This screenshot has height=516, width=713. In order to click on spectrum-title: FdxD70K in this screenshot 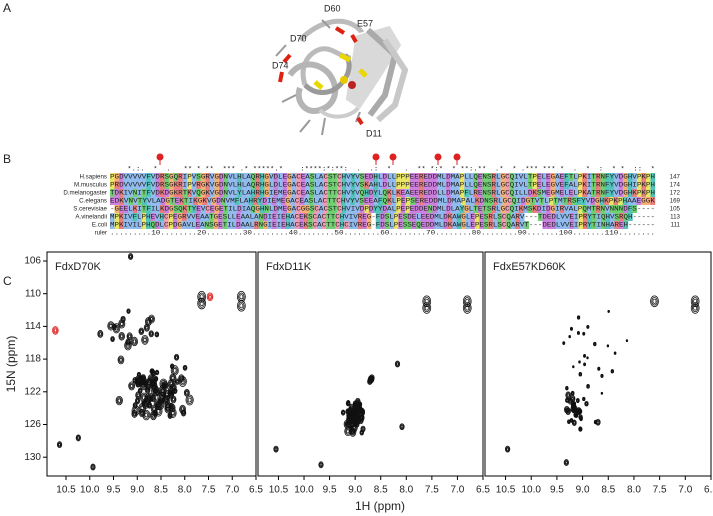, I will do `click(78, 267)`.